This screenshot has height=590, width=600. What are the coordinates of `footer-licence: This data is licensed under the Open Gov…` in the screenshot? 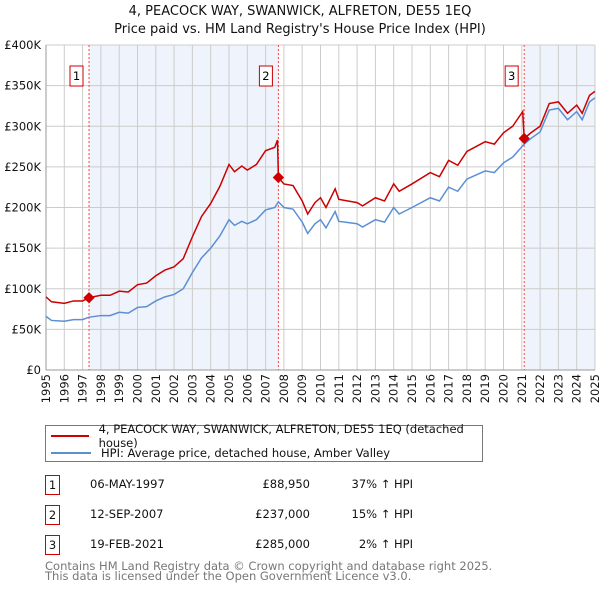 It's located at (228, 576).